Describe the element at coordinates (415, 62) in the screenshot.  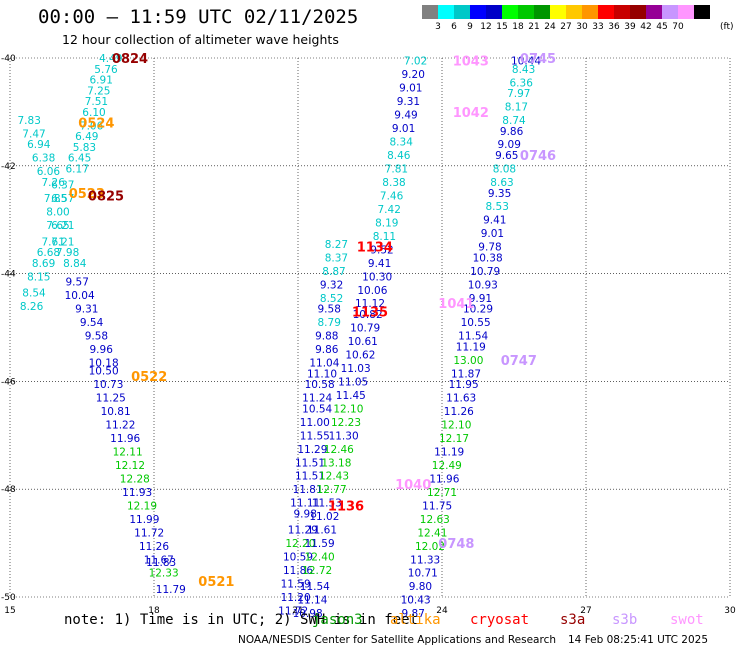
I see `swh-data-label: 7.02` at that location.